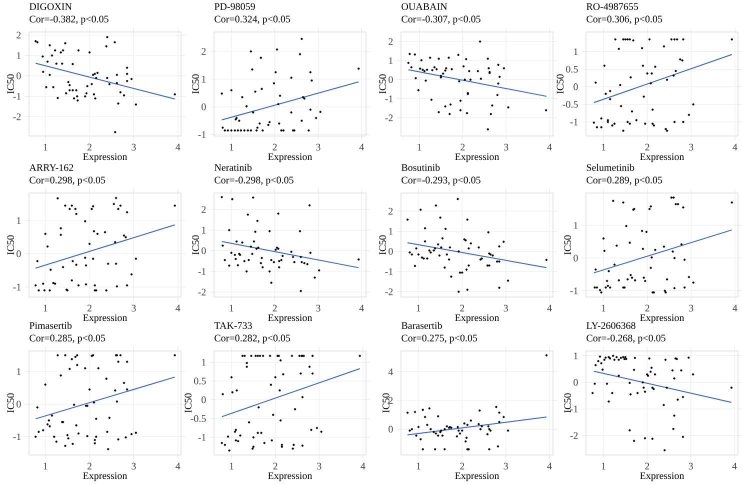 This screenshot has width=742, height=485. What do you see at coordinates (233, 167) in the screenshot?
I see `chart-title: Neratinib` at bounding box center [233, 167].